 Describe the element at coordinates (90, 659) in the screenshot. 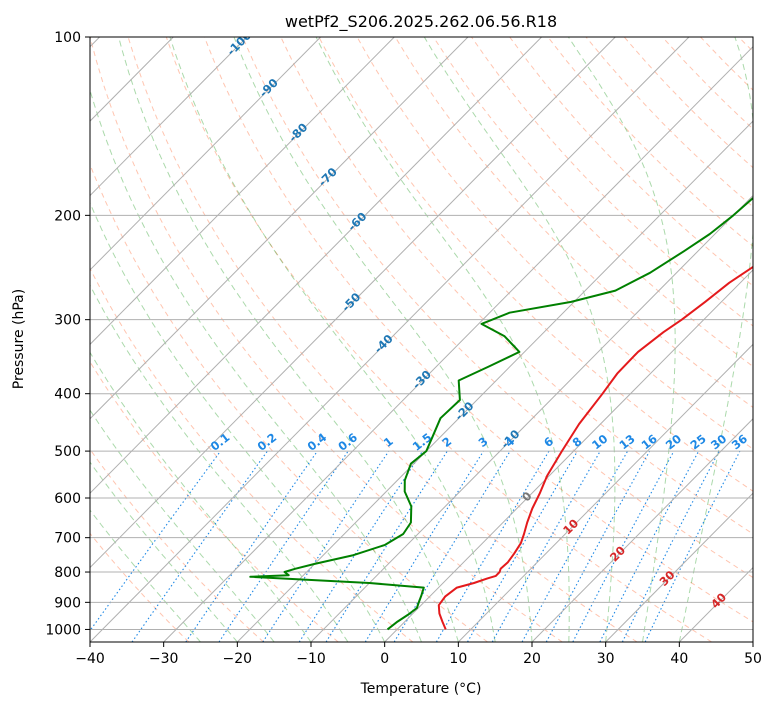

I see `x-tick-label: −40` at that location.